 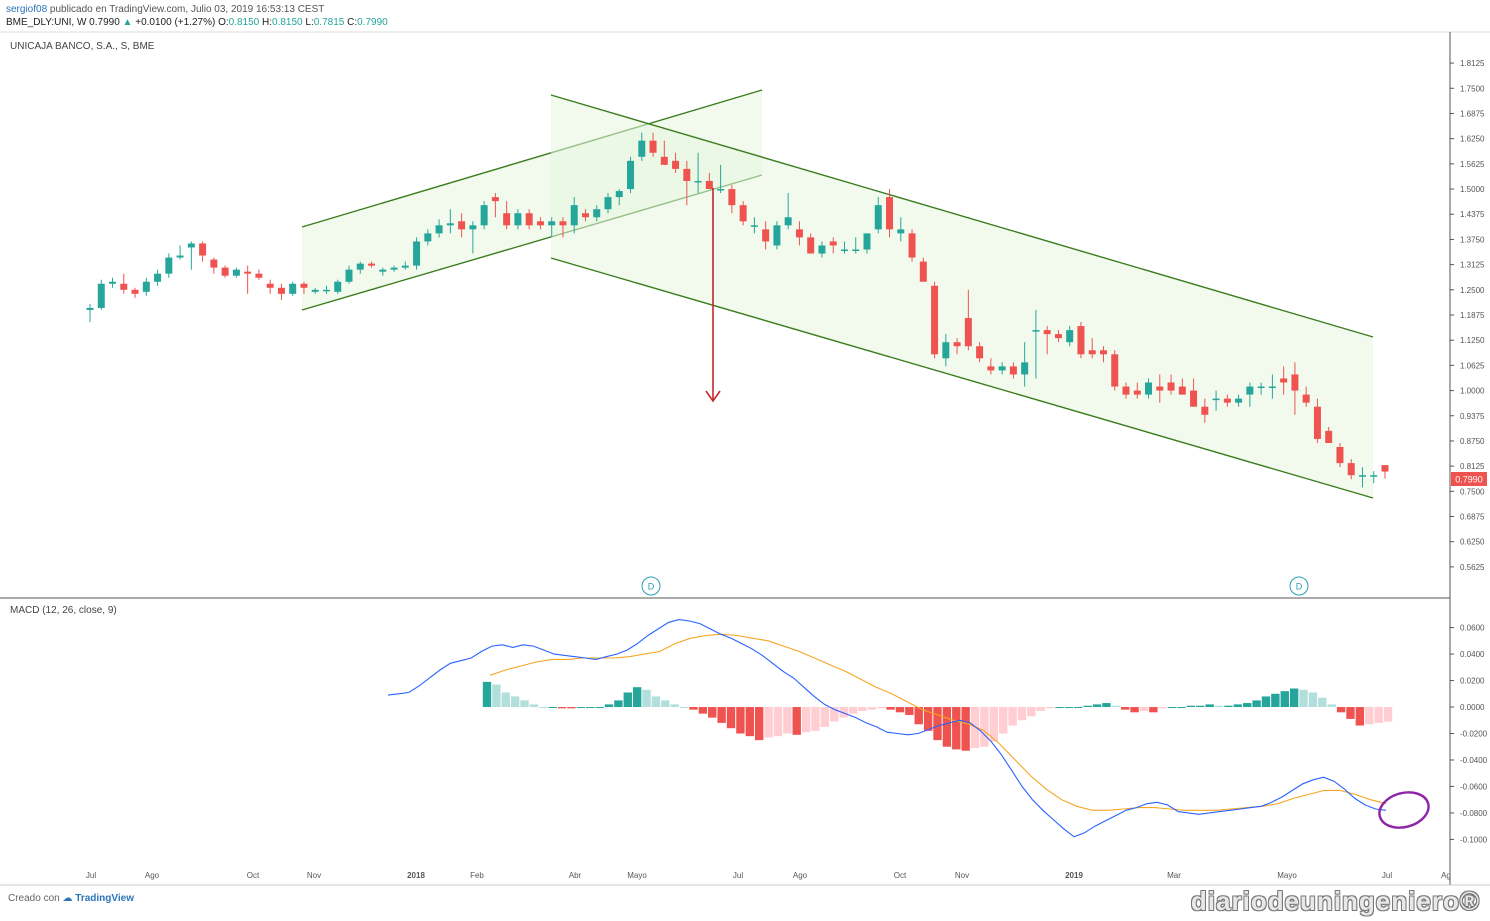 What do you see at coordinates (34, 898) in the screenshot?
I see `footer-prefix: Creado con` at bounding box center [34, 898].